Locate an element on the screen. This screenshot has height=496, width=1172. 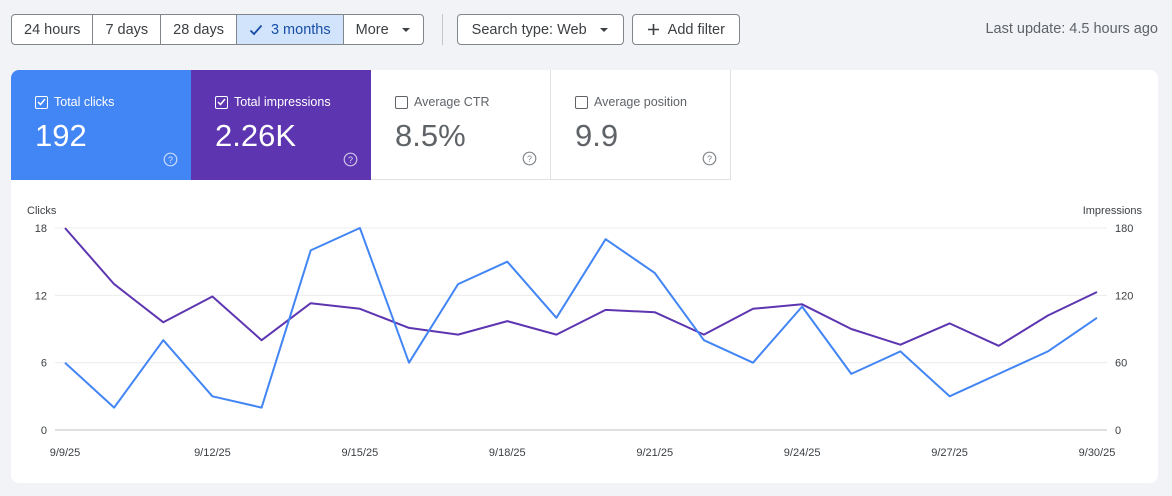
metric-total-impressions: Total impressions 2.26K ? is located at coordinates (281, 125).